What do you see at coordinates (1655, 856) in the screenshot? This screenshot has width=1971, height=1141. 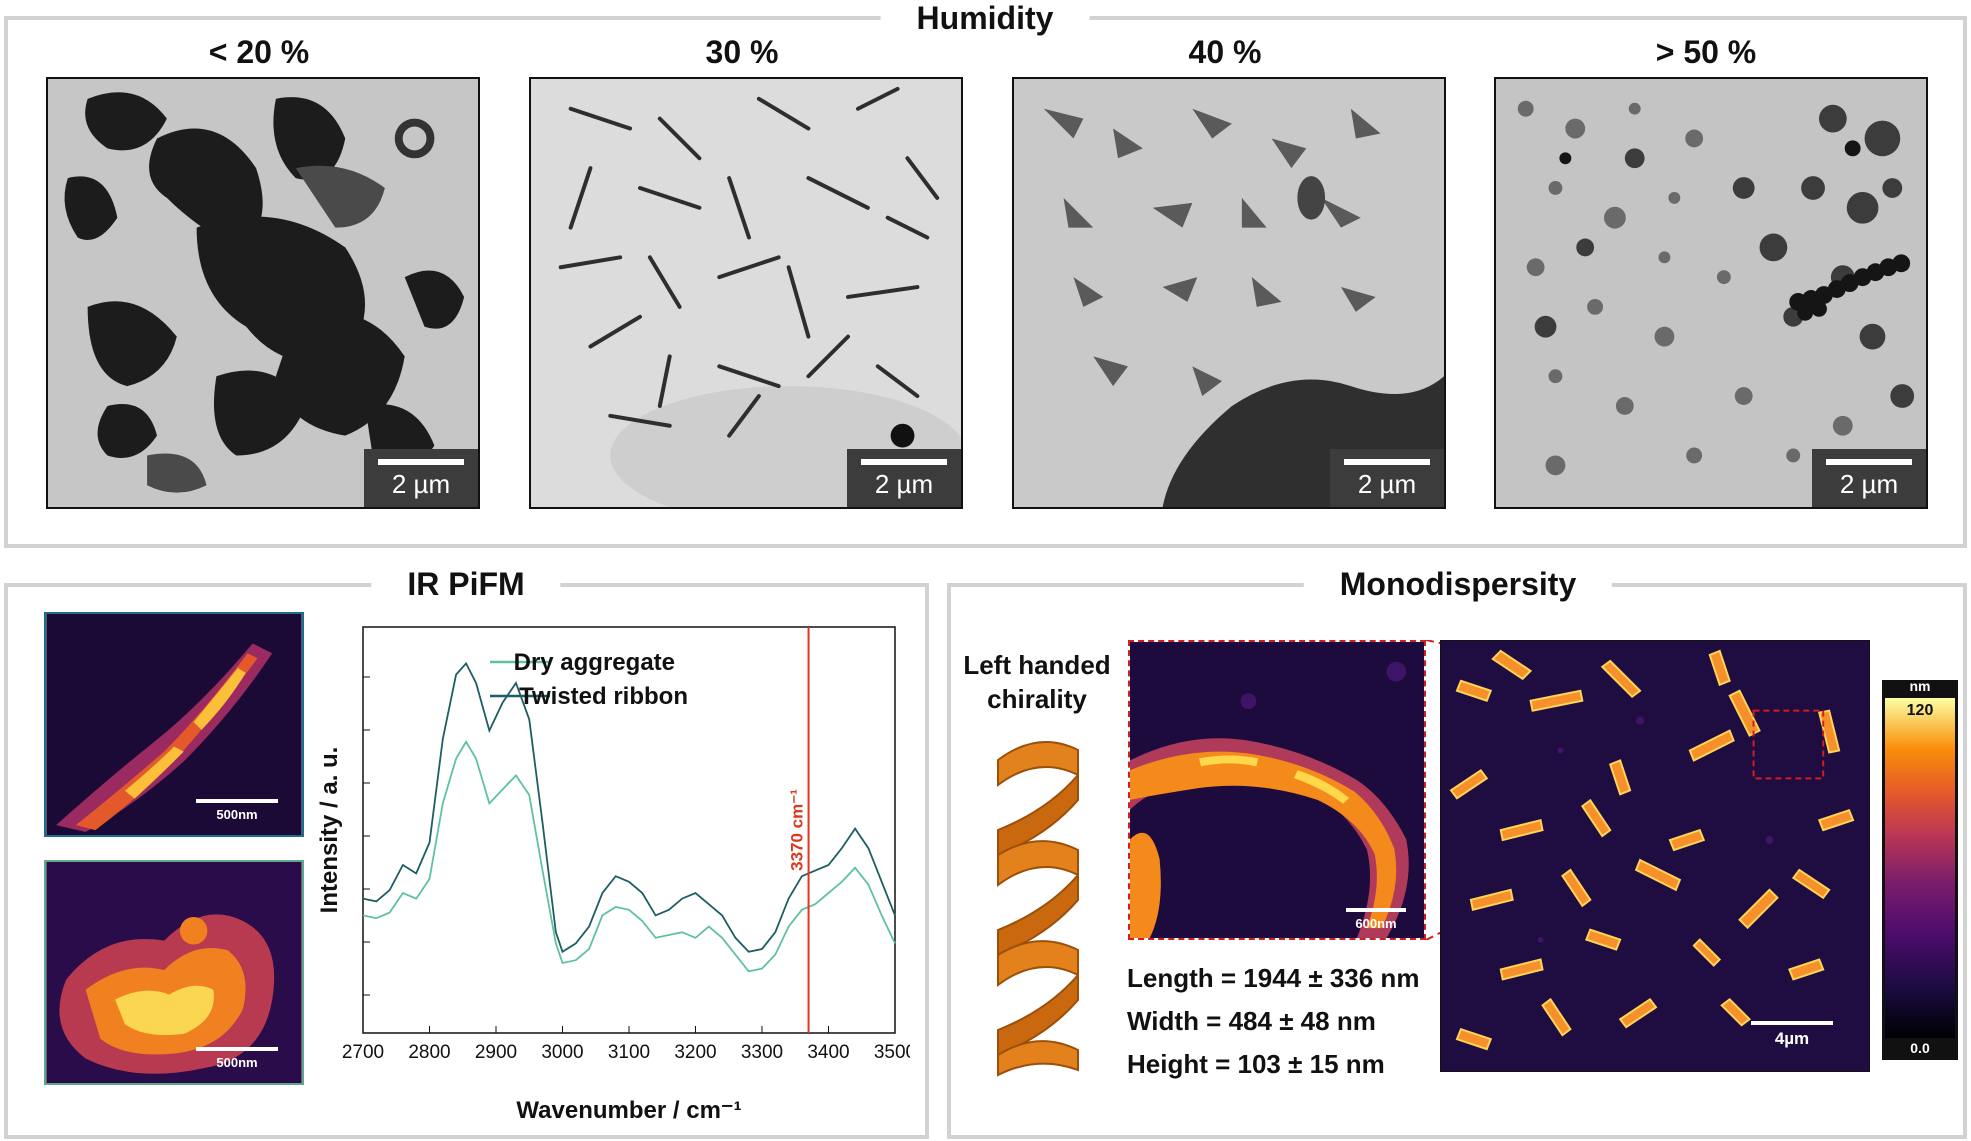 I see `afm-overview-image: 4µm` at bounding box center [1655, 856].